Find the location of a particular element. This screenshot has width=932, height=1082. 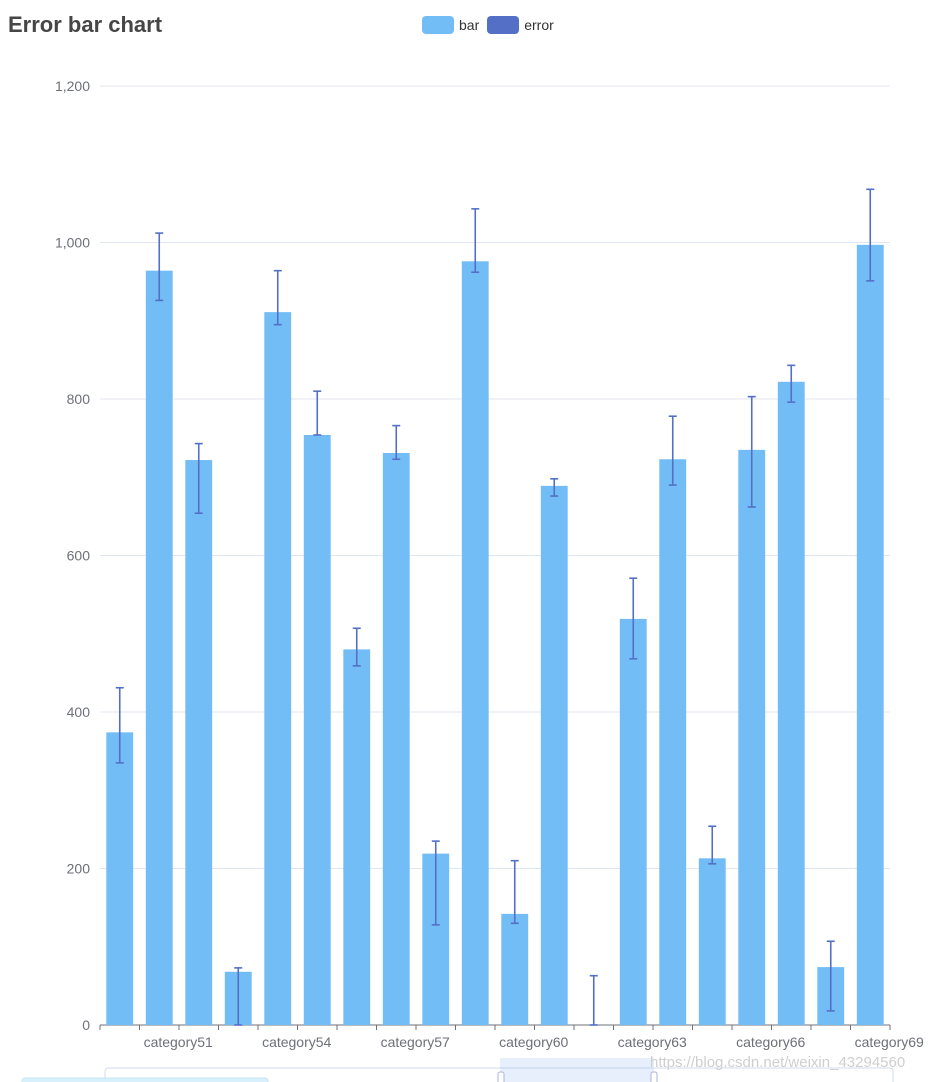

y-tick-label: 600 is located at coordinates (79, 556).